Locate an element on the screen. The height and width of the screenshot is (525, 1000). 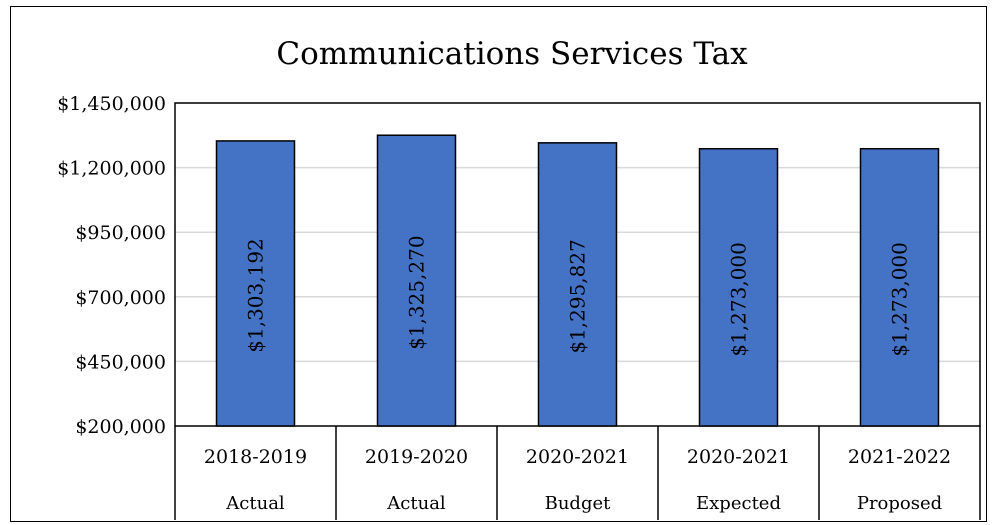
y-tick-label: $1,200,000 is located at coordinates (111, 169).